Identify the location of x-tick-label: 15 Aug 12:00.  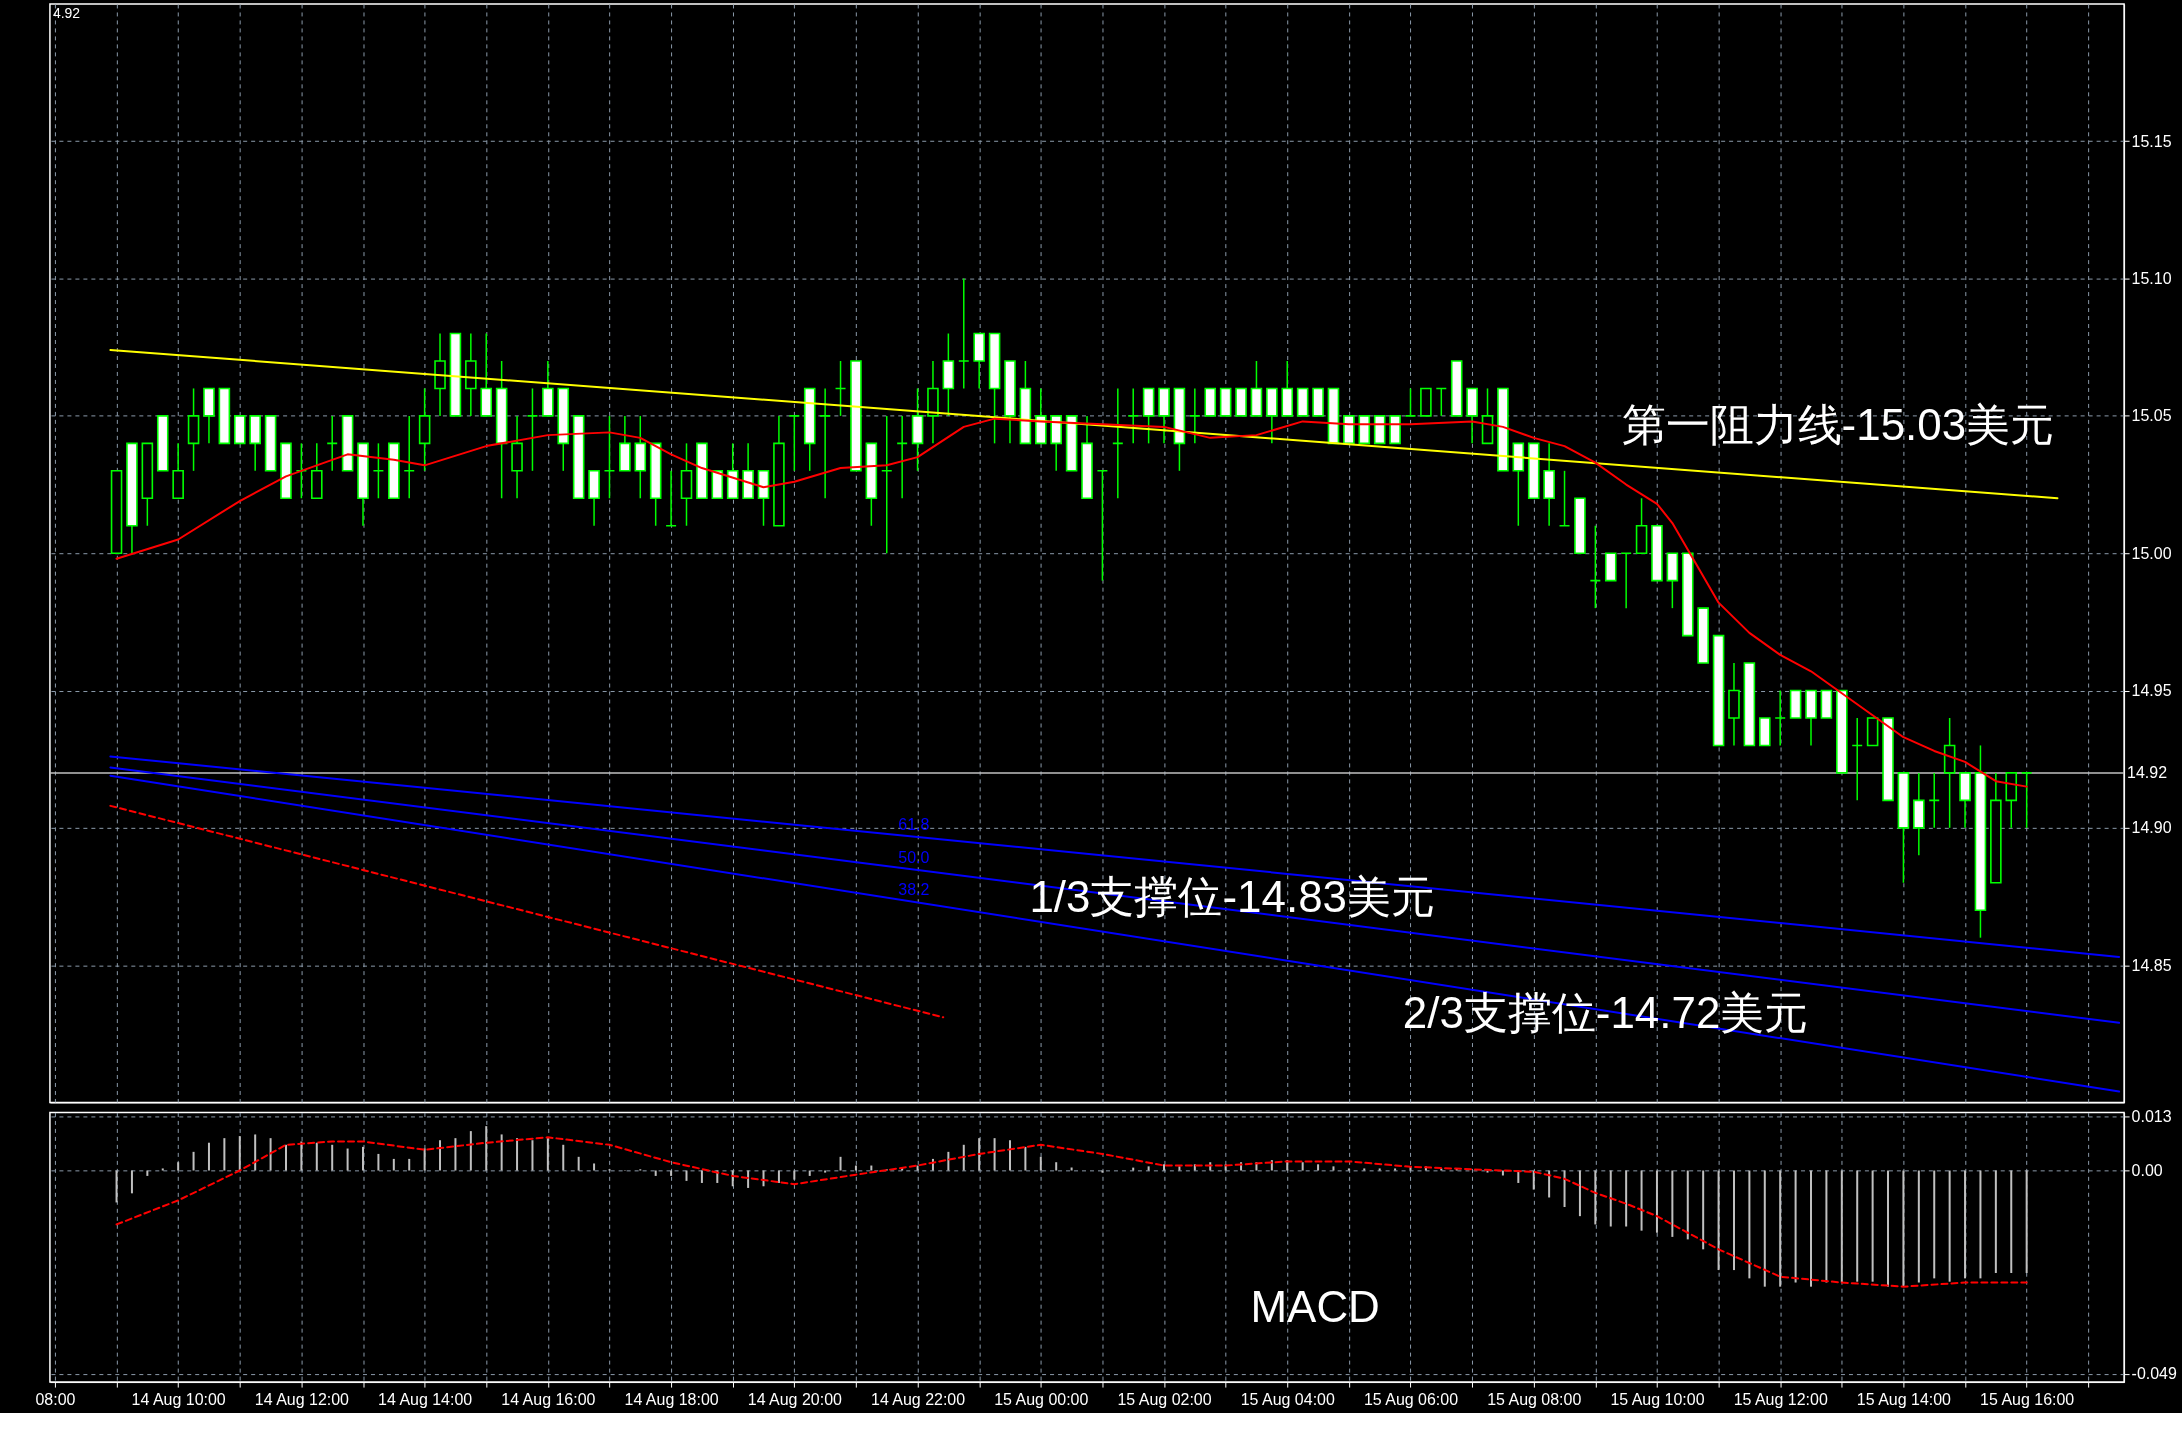
(1780, 1399).